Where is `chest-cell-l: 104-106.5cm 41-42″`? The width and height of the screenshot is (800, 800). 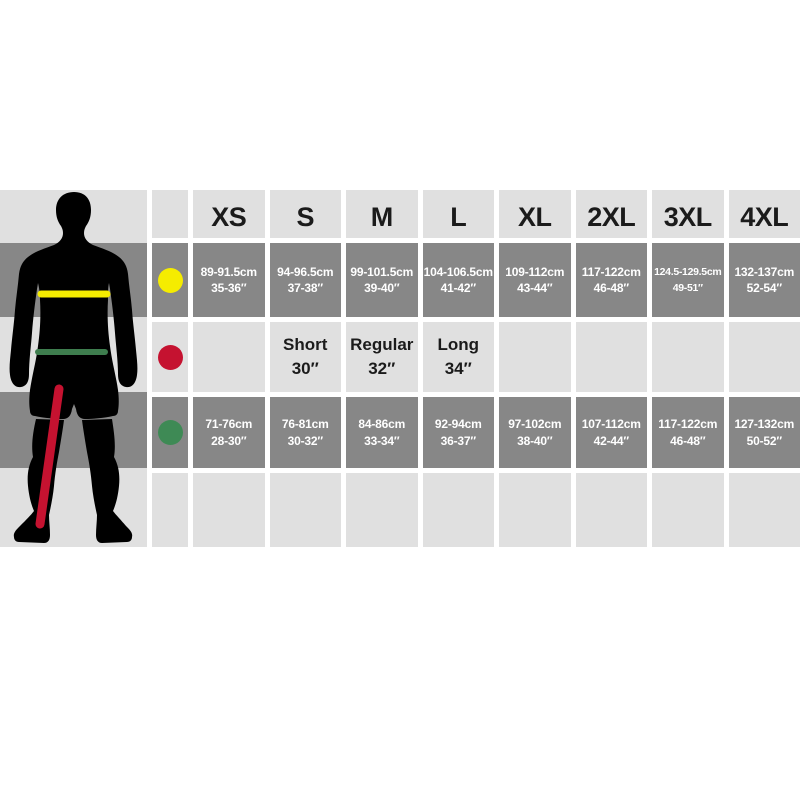
chest-cell-l: 104-106.5cm 41-42″ is located at coordinates (458, 280).